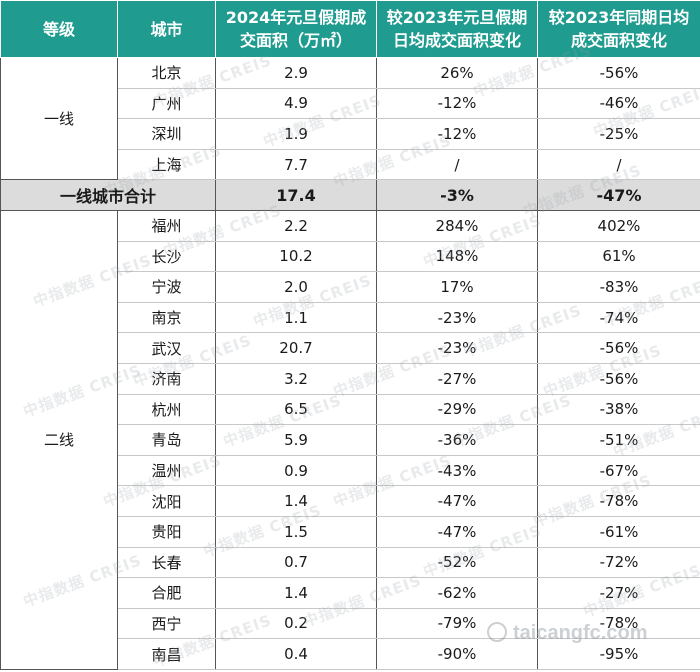 Image resolution: width=700 pixels, height=672 pixels. Describe the element at coordinates (619, 501) in the screenshot. I see `vs-same-period-cell: -78%` at that location.